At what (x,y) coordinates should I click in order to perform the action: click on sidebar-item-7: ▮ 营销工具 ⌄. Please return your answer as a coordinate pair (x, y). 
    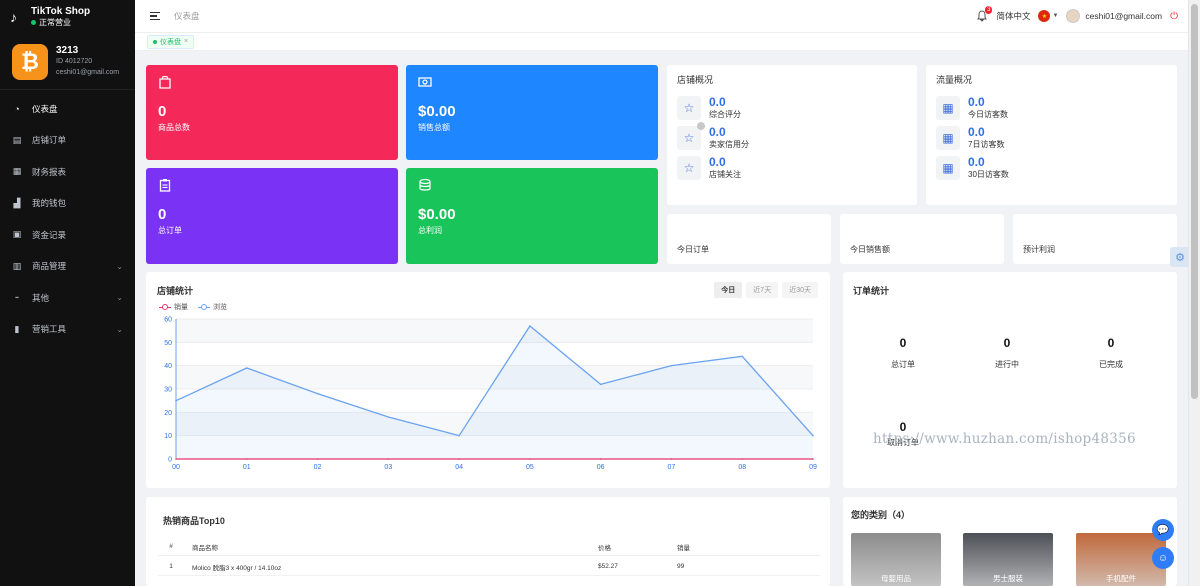
    Looking at the image, I should click on (67, 330).